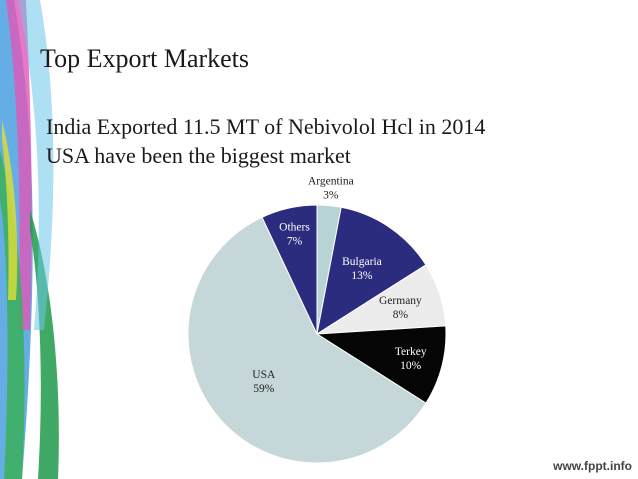  What do you see at coordinates (264, 375) in the screenshot?
I see `slice-label-usa: USA` at bounding box center [264, 375].